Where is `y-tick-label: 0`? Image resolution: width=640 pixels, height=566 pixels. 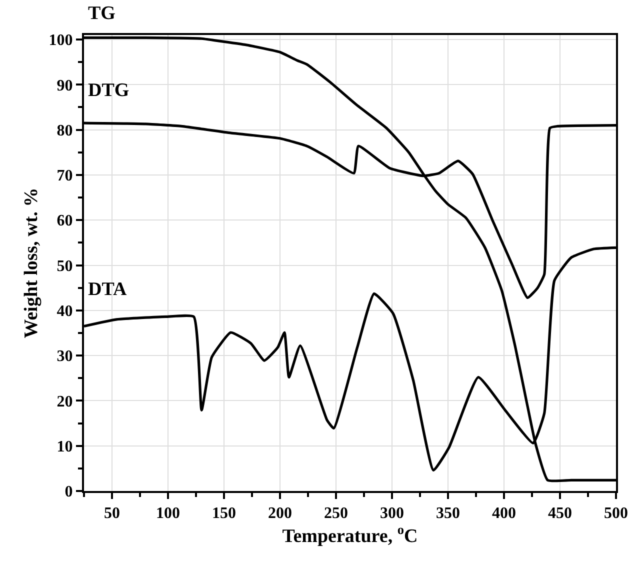
y-tick-label: 0 is located at coordinates (68, 492).